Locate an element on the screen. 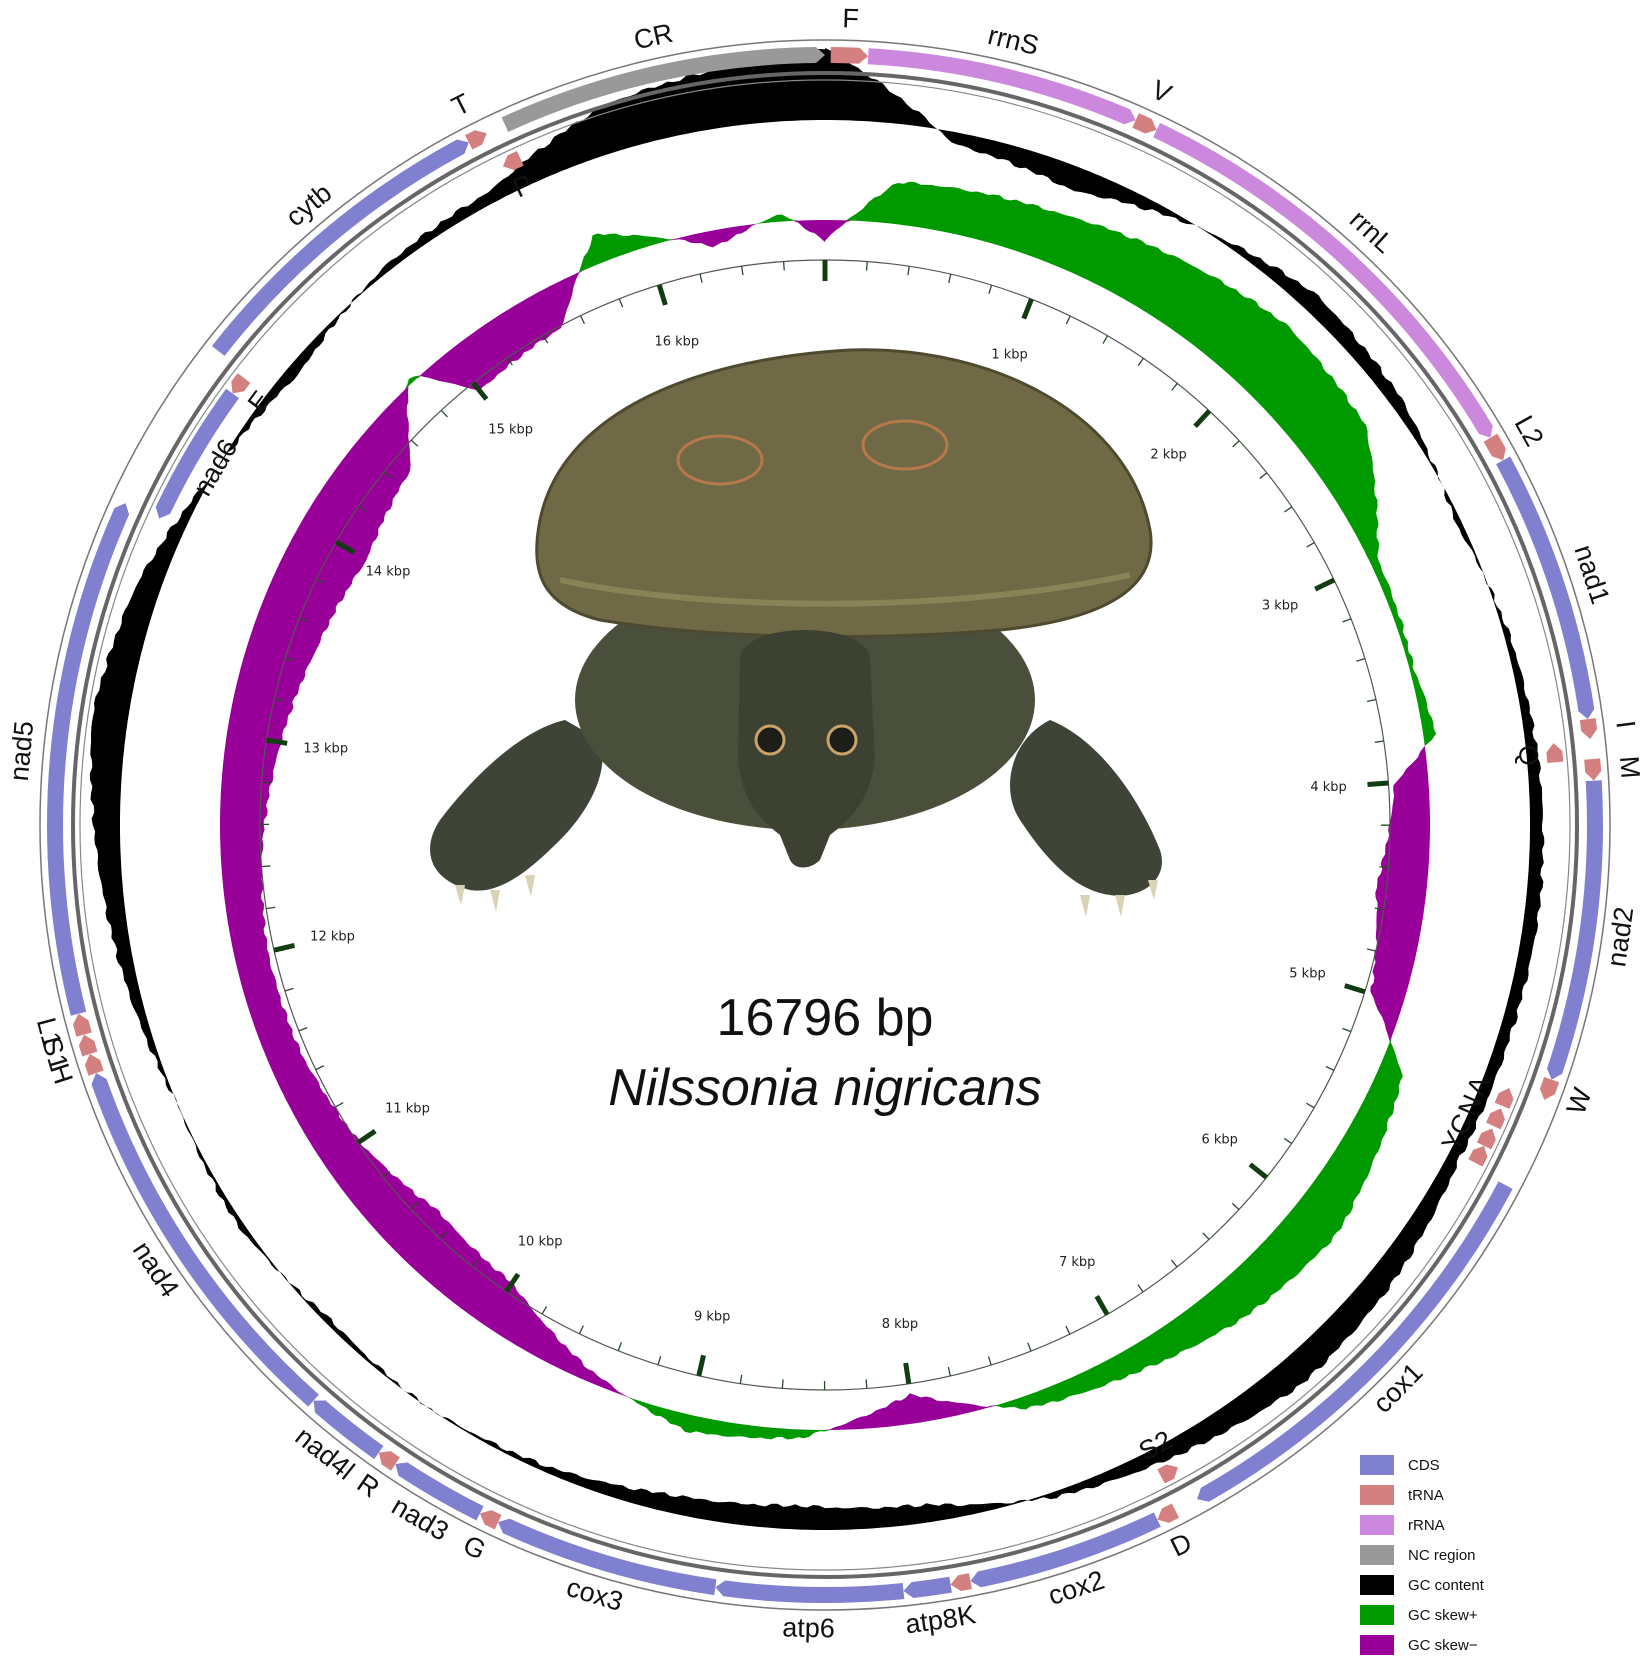 The height and width of the screenshot is (1660, 1650). feature-label-T: T is located at coordinates (461, 105).